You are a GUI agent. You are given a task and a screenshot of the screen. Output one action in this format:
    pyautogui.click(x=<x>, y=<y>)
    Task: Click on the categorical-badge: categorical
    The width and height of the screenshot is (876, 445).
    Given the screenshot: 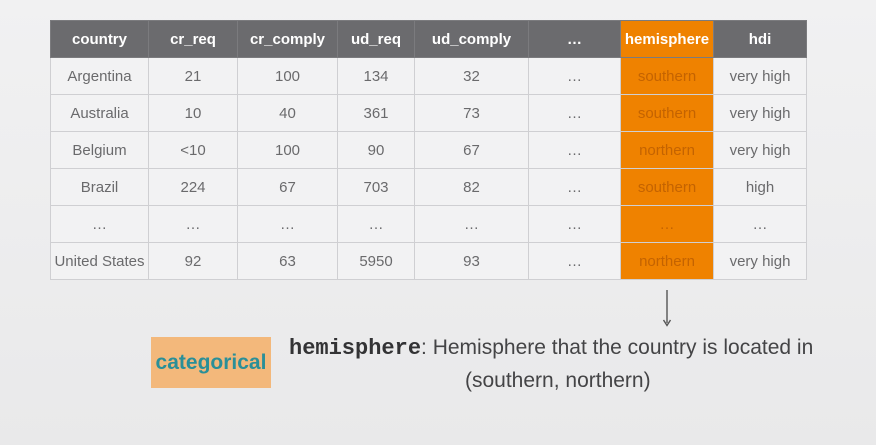 What is the action you would take?
    pyautogui.click(x=211, y=362)
    